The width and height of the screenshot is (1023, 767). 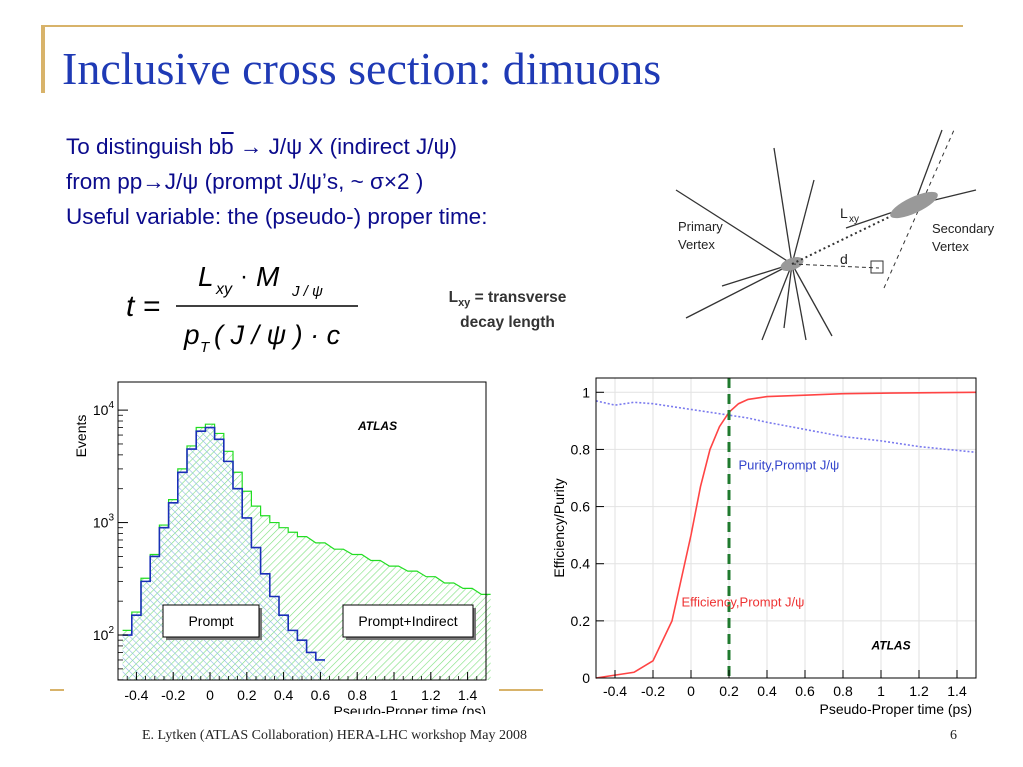 What do you see at coordinates (950, 246) in the screenshot?
I see `secondary-vertex-label-2: Vertex` at bounding box center [950, 246].